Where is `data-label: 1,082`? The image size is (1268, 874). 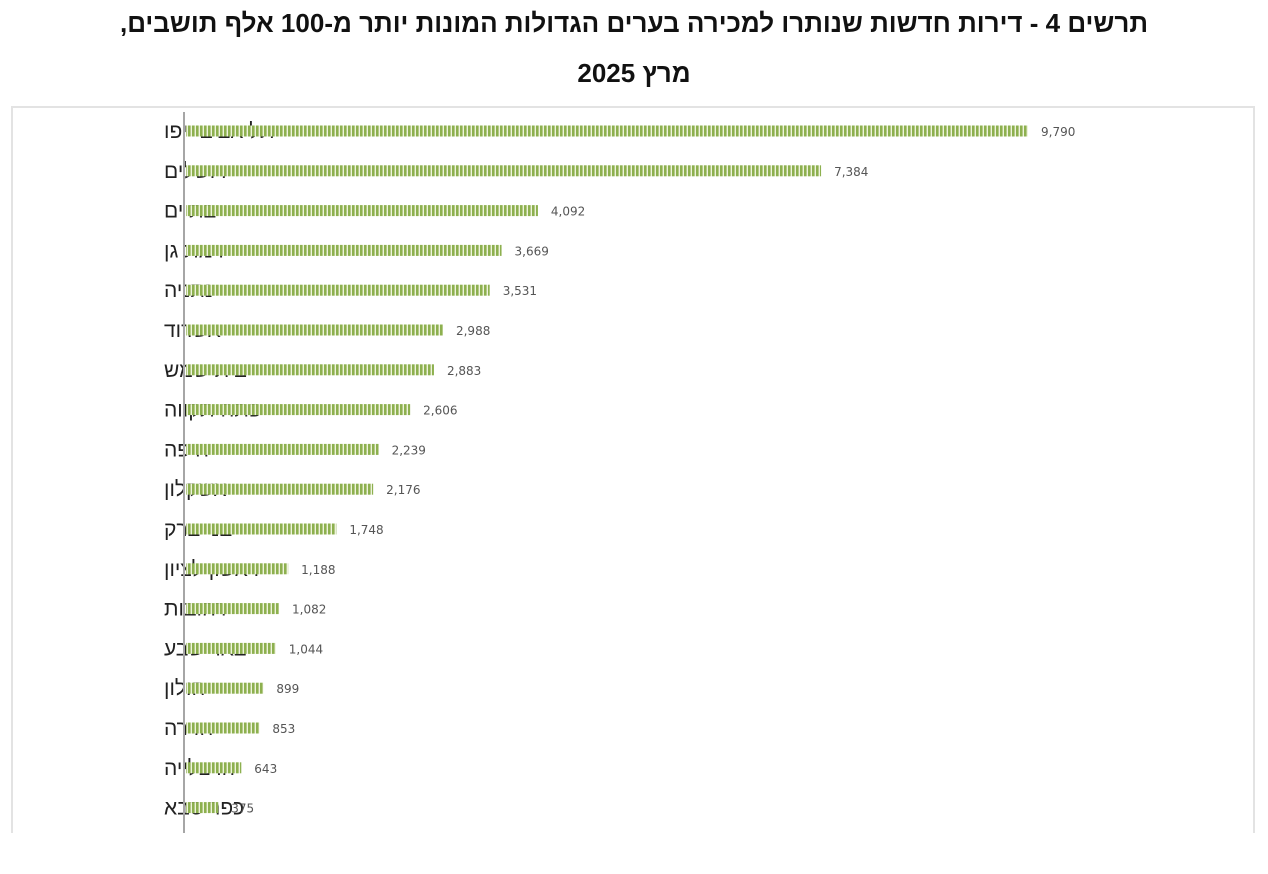 data-label: 1,082 is located at coordinates (309, 610).